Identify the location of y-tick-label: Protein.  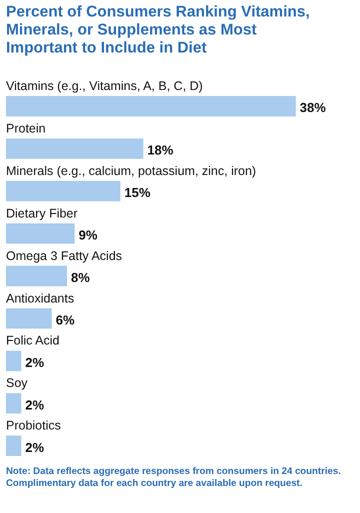
(26, 128).